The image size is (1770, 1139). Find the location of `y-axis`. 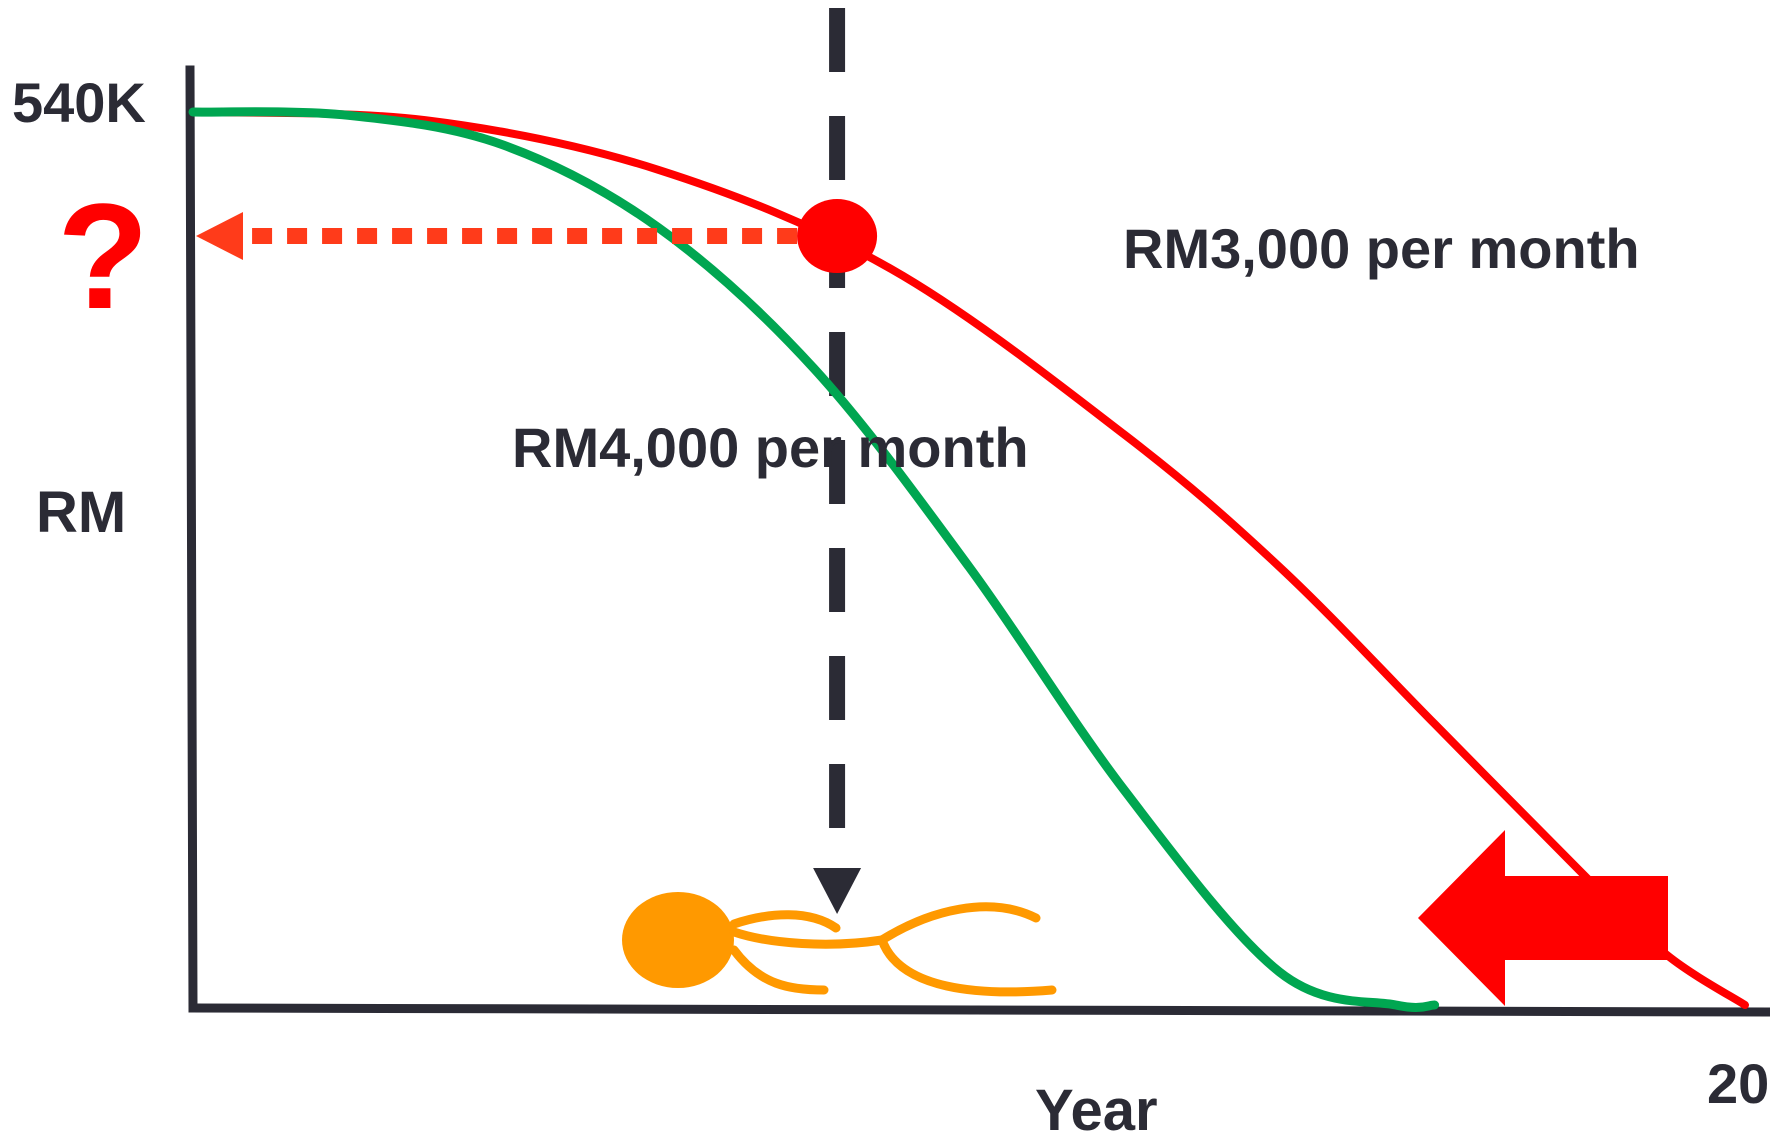

y-axis is located at coordinates (191, 539).